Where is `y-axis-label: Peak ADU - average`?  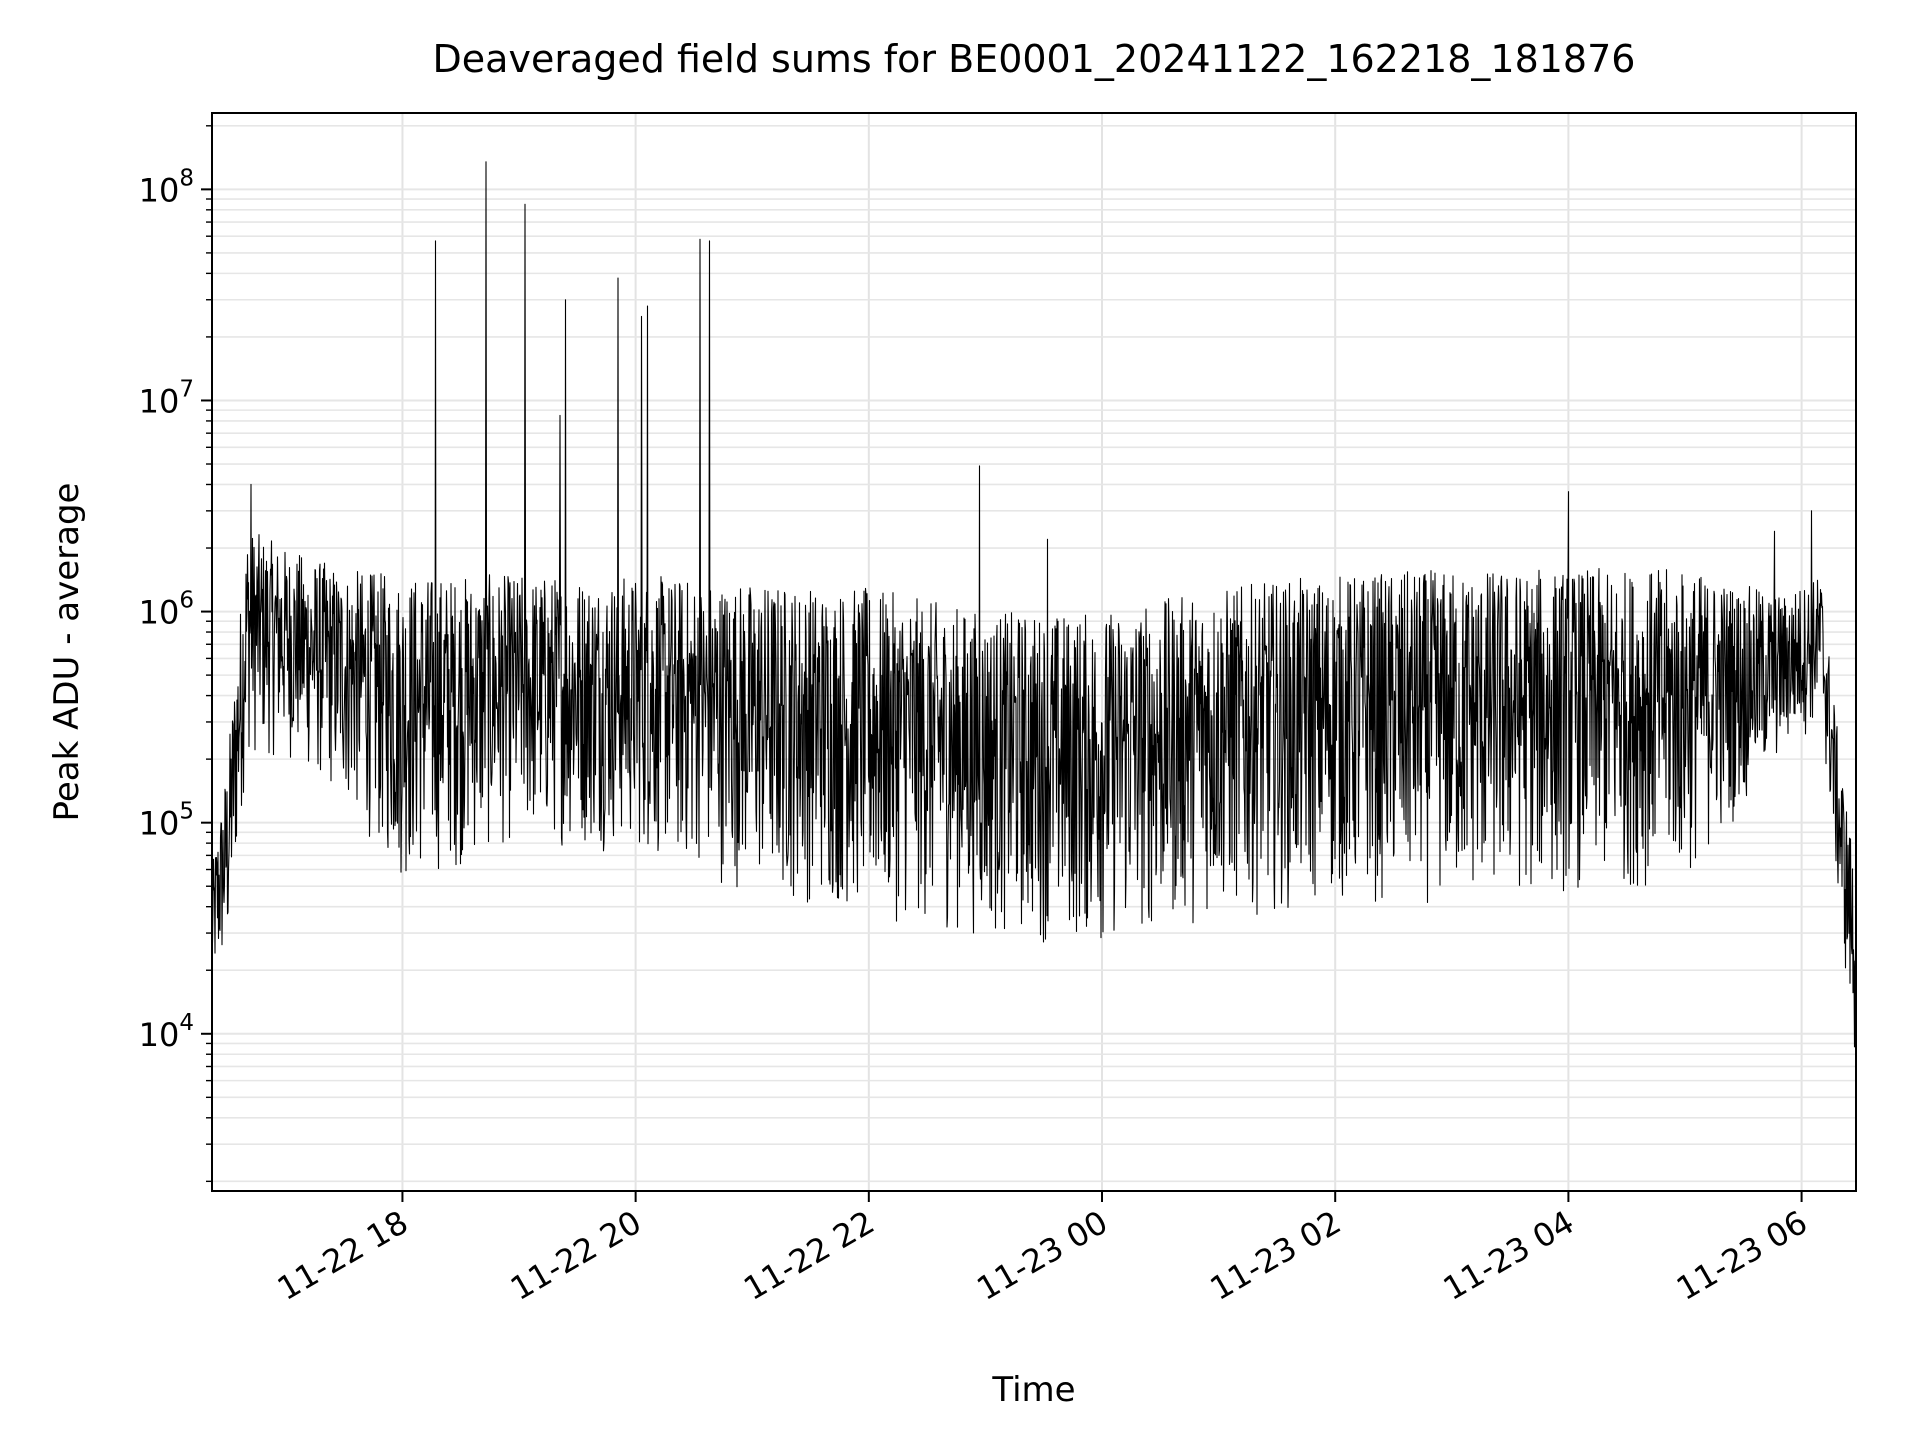 y-axis-label: Peak ADU - average is located at coordinates (67, 652).